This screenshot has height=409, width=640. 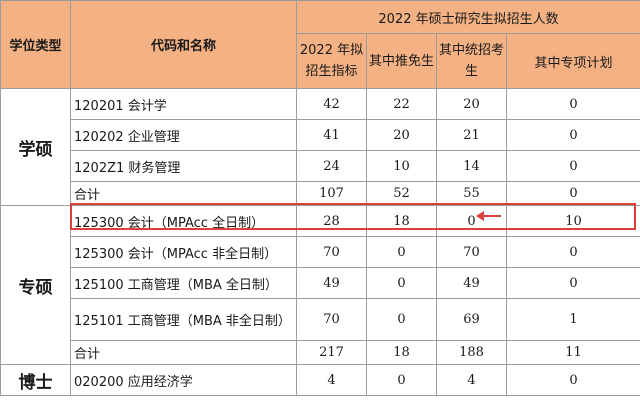 I want to click on plan-value: 42, so click(x=331, y=104).